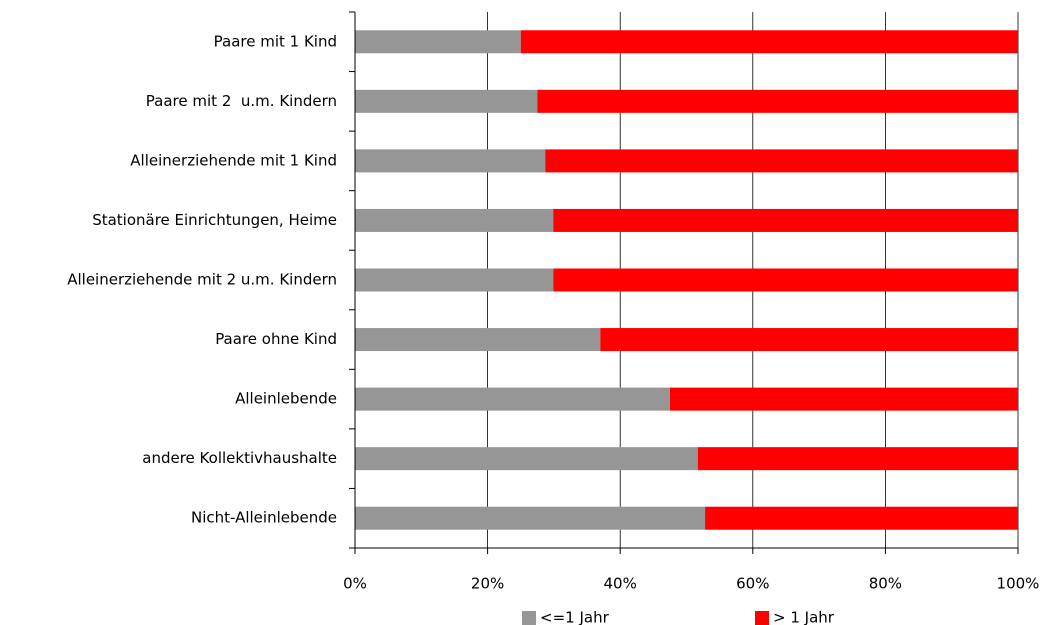 The height and width of the screenshot is (625, 1046). What do you see at coordinates (233, 160) in the screenshot?
I see `y-tick-label: Alleinerziehende mit 1 Kind` at bounding box center [233, 160].